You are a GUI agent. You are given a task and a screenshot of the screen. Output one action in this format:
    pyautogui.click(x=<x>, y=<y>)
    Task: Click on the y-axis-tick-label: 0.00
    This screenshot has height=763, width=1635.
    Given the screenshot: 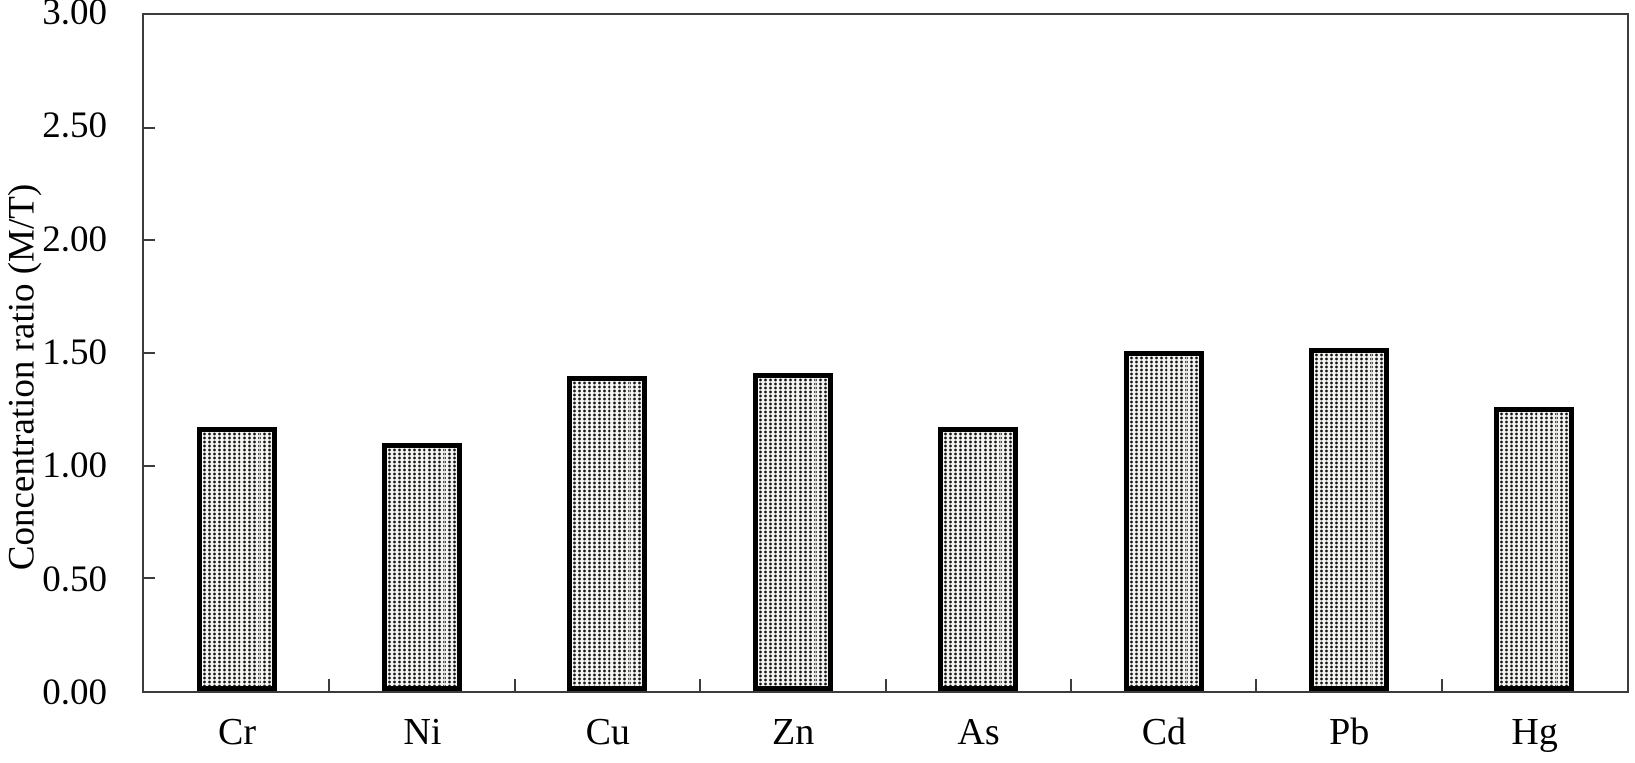 What is the action you would take?
    pyautogui.click(x=74, y=692)
    